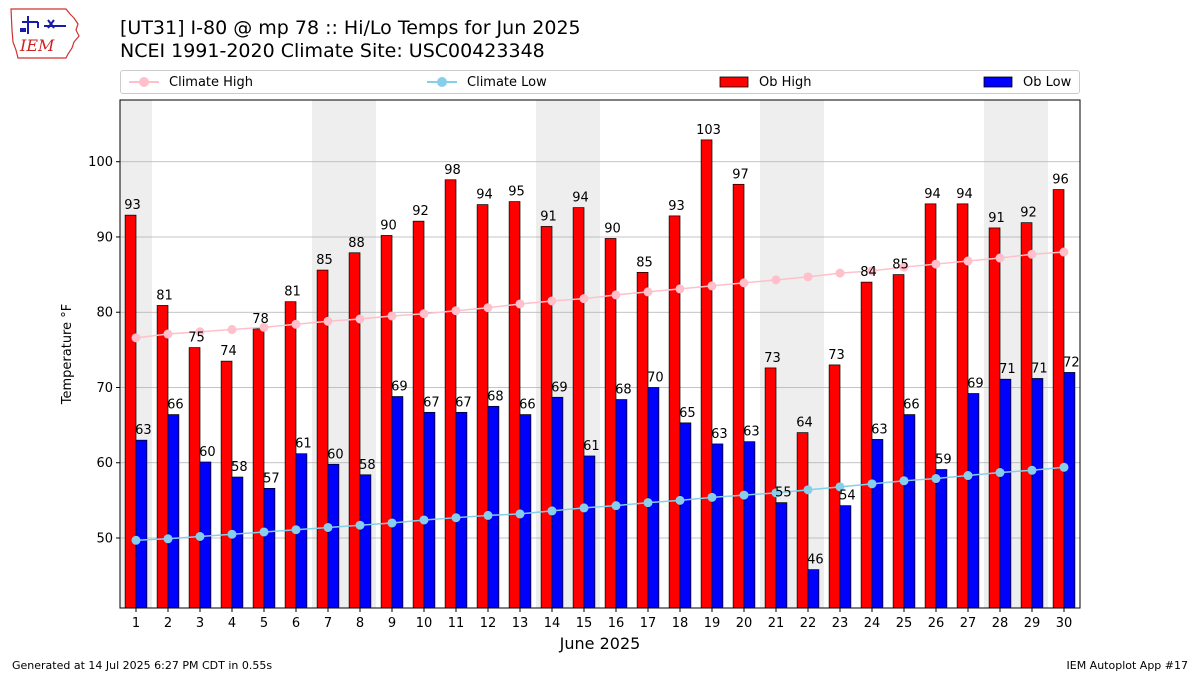 The image size is (1200, 675). I want to click on ob-high-value-label-day-14: 91, so click(548, 216).